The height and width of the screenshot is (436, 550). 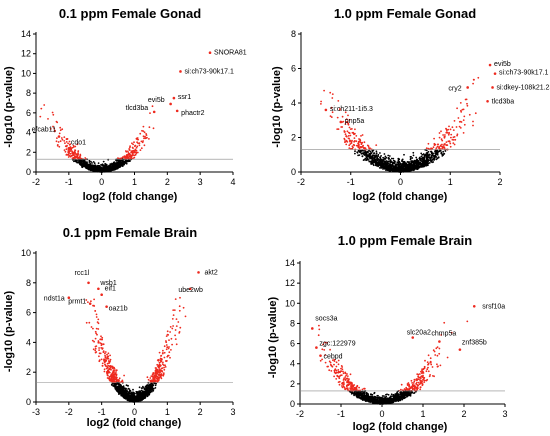 What do you see at coordinates (454, 88) in the screenshot?
I see `gene-label: cry2` at bounding box center [454, 88].